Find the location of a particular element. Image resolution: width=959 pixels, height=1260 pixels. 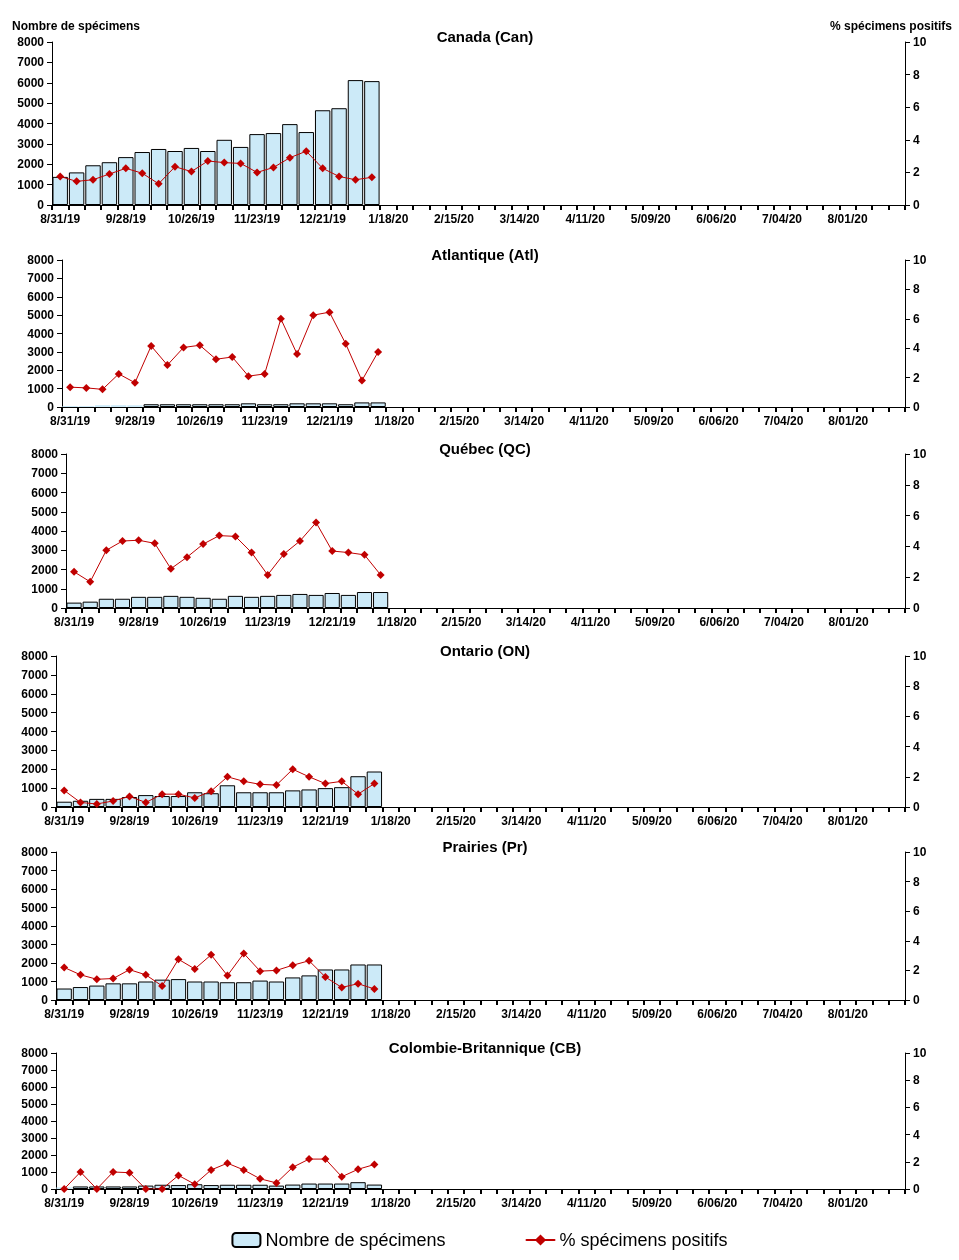

x-tick-label: 9/28/19 is located at coordinates (126, 219).